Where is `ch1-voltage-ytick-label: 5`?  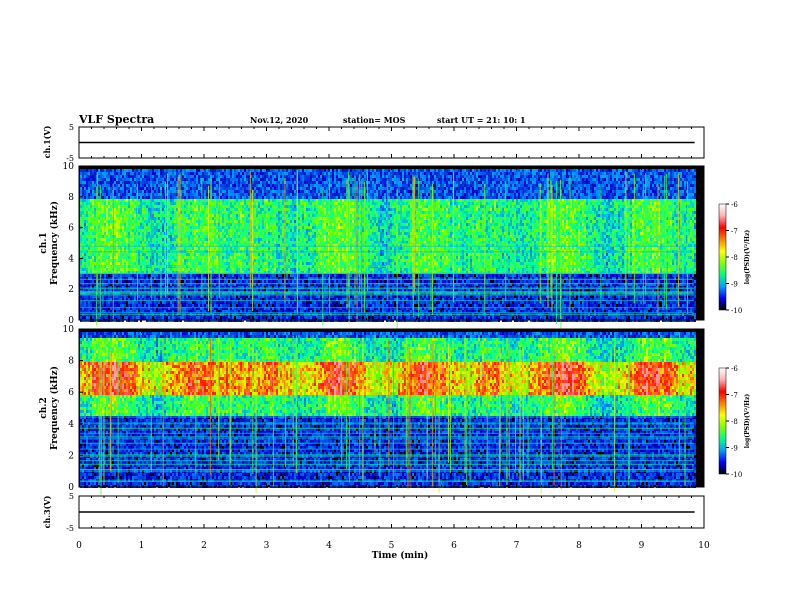
ch1-voltage-ytick-label: 5 is located at coordinates (71, 127).